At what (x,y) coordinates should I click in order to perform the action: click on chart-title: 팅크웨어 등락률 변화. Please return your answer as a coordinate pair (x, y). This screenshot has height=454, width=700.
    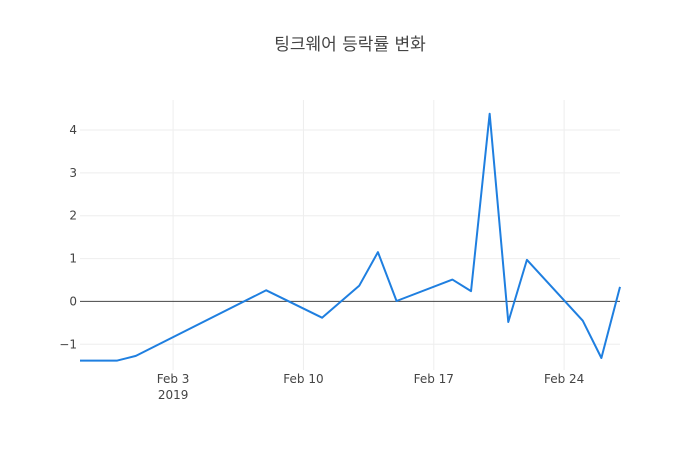
    Looking at the image, I should click on (350, 45).